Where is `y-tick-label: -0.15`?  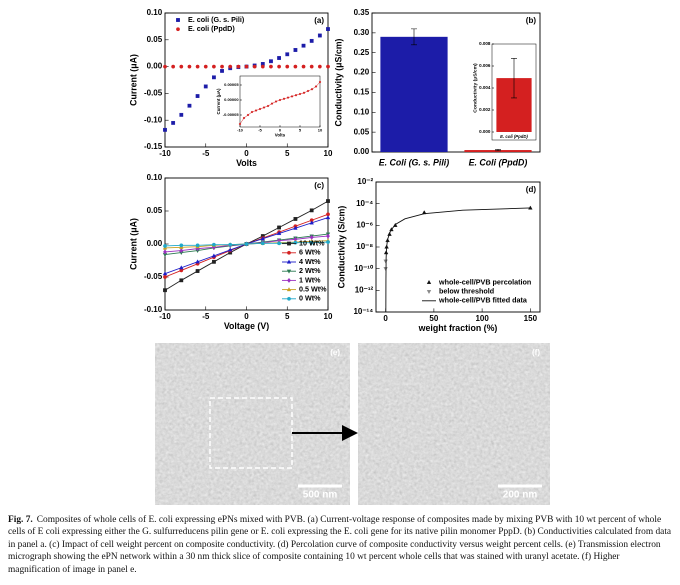
y-tick-label: -0.15 is located at coordinates (153, 146).